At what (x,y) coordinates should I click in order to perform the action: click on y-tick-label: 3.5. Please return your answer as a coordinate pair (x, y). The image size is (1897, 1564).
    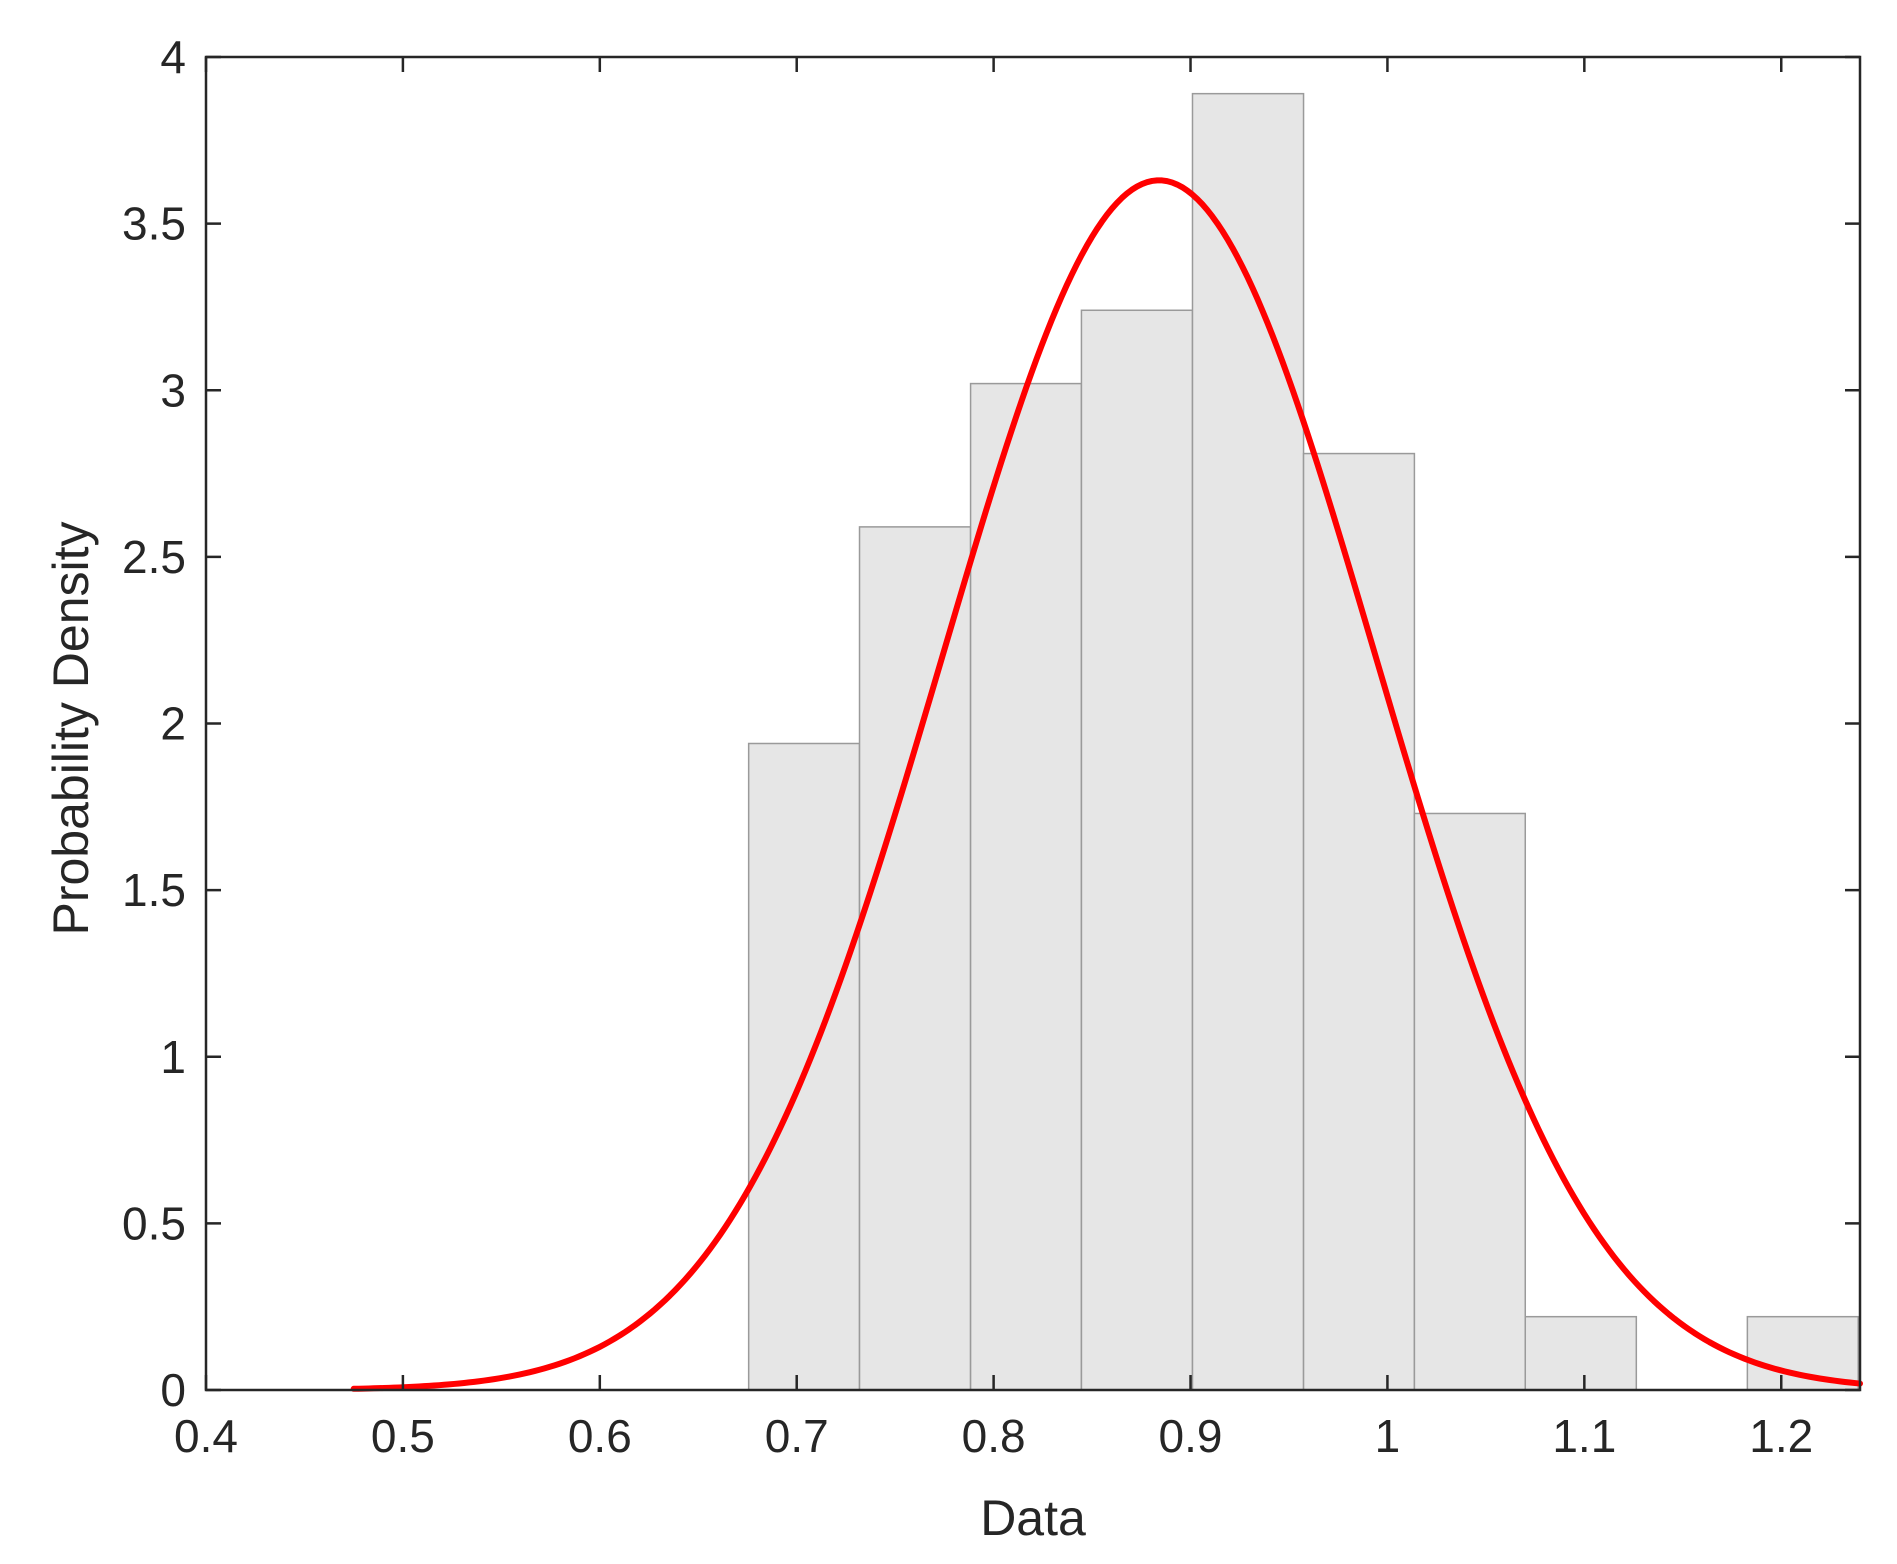
    Looking at the image, I should click on (154, 224).